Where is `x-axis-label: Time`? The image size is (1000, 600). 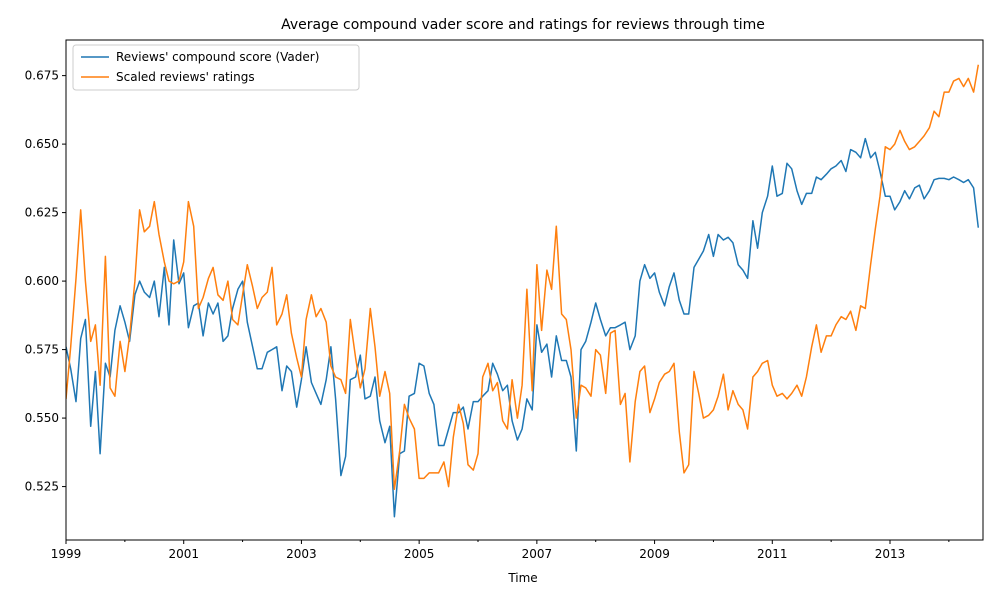 x-axis-label: Time is located at coordinates (522, 578).